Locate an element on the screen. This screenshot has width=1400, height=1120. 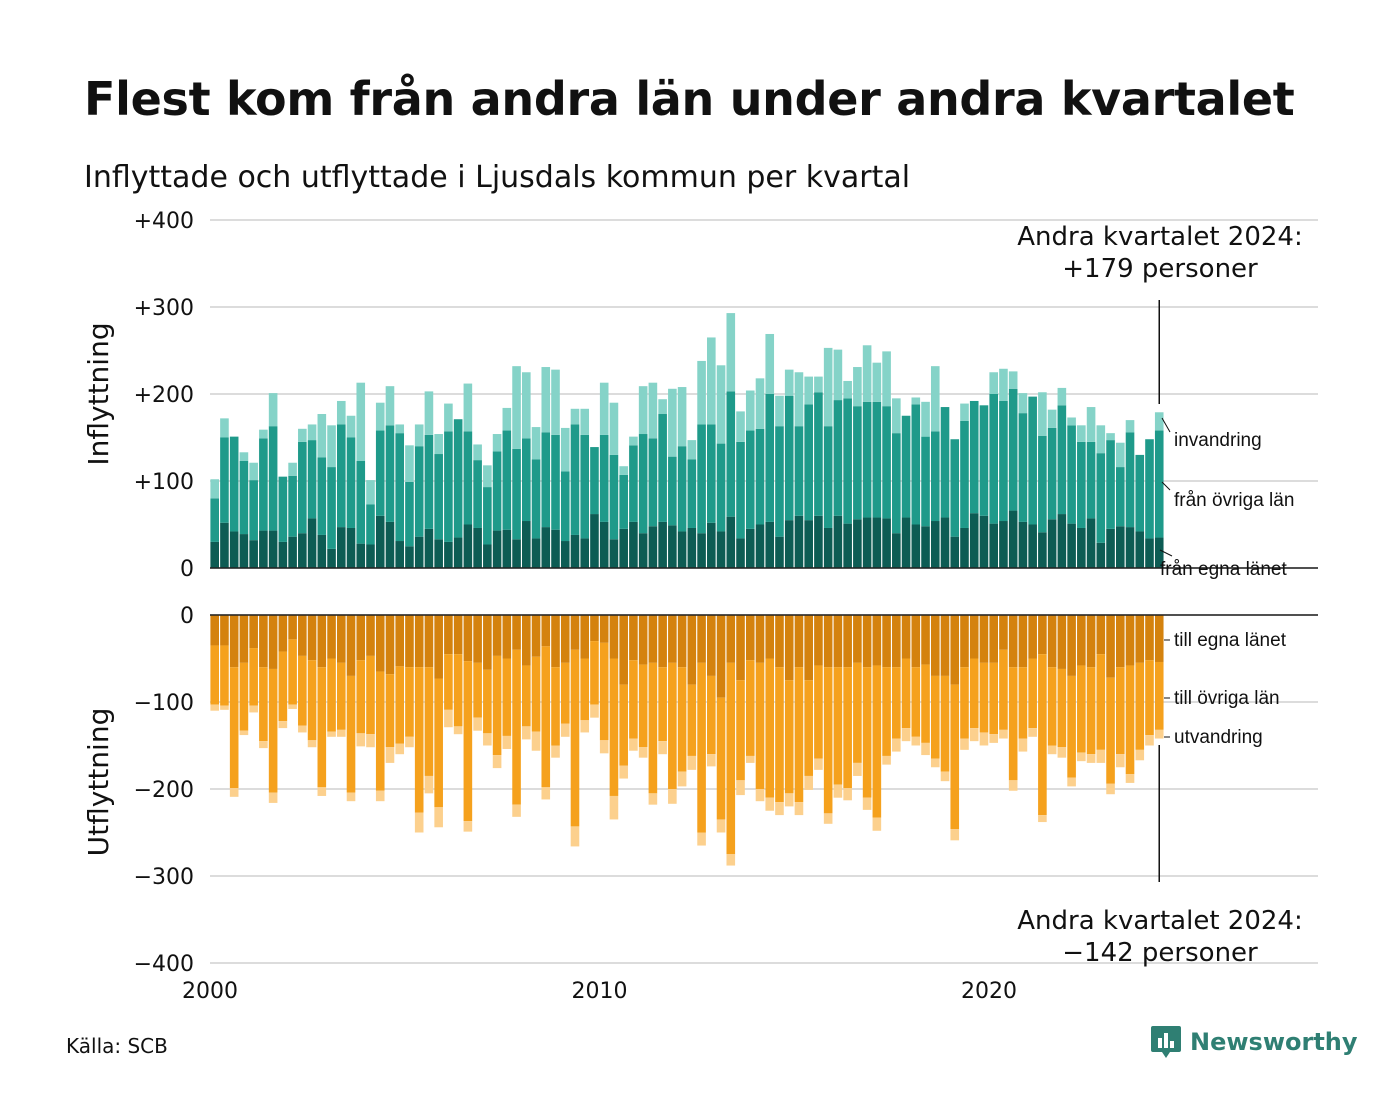
x-tick-label: 2020 is located at coordinates (989, 991).